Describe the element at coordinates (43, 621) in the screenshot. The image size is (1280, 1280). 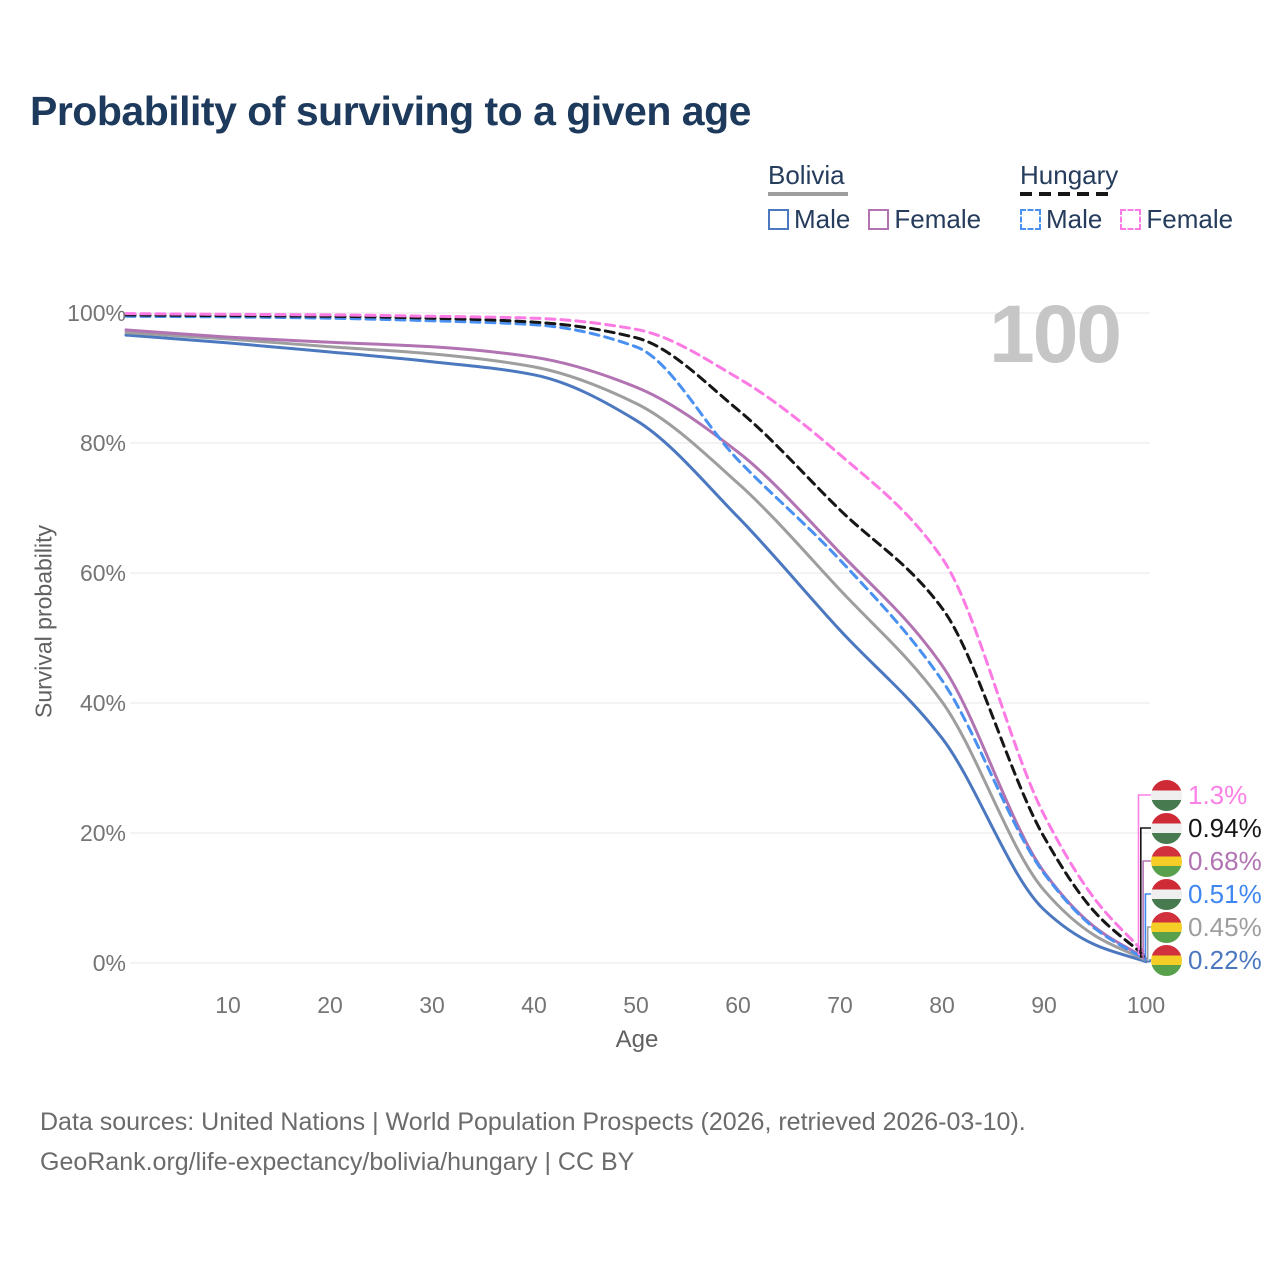
I see `y-axis-title: Survival probability` at that location.